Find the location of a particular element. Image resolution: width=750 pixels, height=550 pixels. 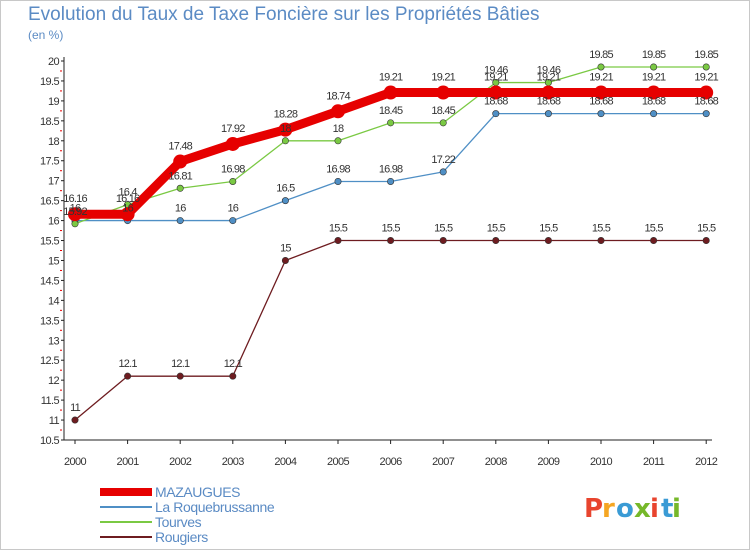

y-tick-label: 11.5 is located at coordinates (50, 401).